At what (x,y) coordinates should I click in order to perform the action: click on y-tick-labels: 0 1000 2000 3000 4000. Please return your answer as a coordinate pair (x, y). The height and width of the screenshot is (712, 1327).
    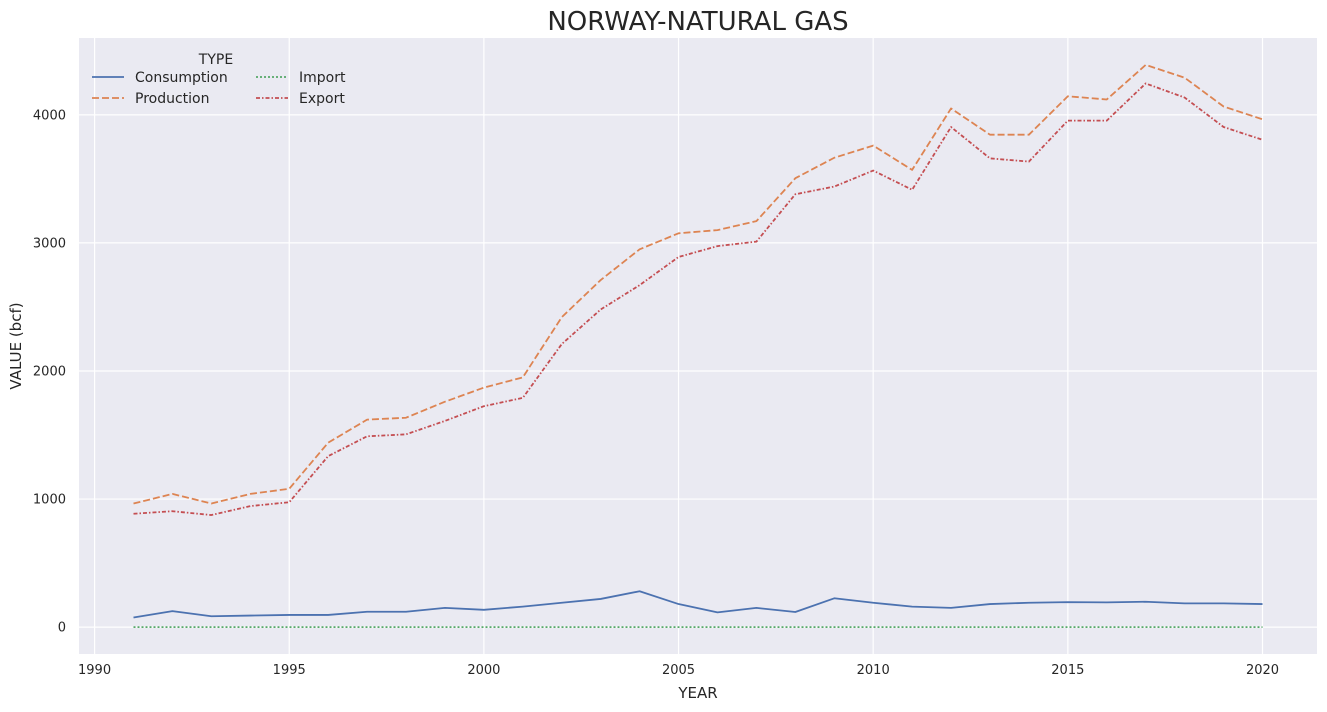
    Looking at the image, I should click on (49, 371).